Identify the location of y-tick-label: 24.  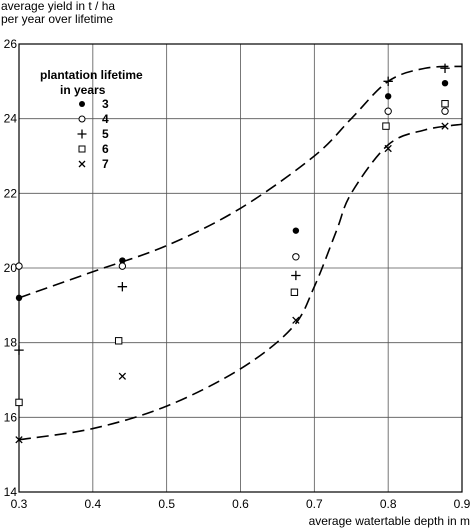
(11, 119).